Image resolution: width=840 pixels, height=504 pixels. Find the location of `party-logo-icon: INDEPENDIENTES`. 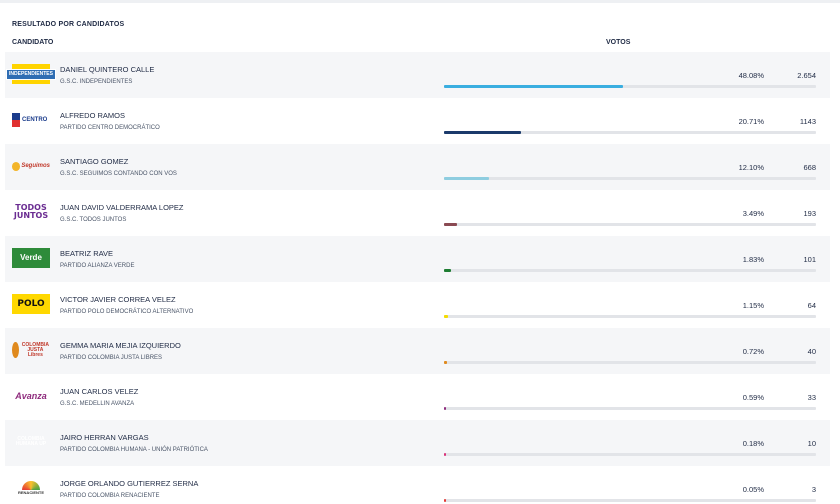

party-logo-icon: INDEPENDIENTES is located at coordinates (31, 74).